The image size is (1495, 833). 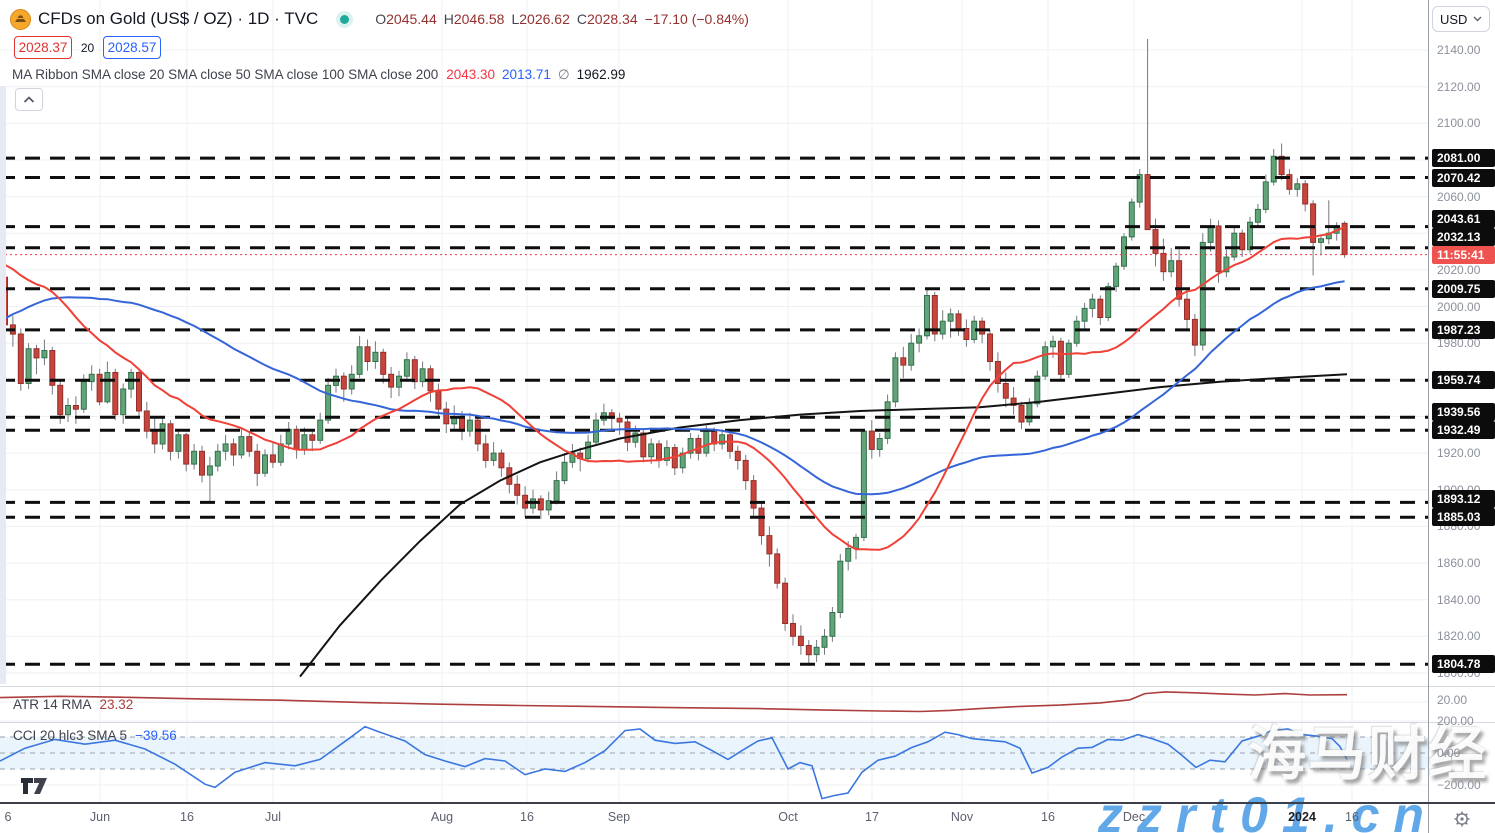 What do you see at coordinates (116, 704) in the screenshot?
I see `atr-value: 23.32` at bounding box center [116, 704].